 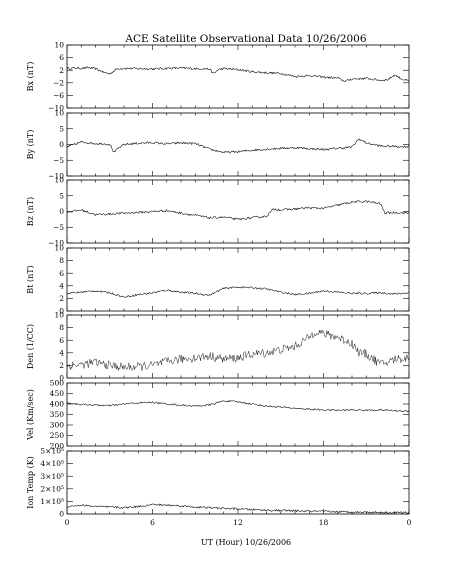 What do you see at coordinates (57, 414) in the screenshot?
I see `y-tick-label: 350` at bounding box center [57, 414].